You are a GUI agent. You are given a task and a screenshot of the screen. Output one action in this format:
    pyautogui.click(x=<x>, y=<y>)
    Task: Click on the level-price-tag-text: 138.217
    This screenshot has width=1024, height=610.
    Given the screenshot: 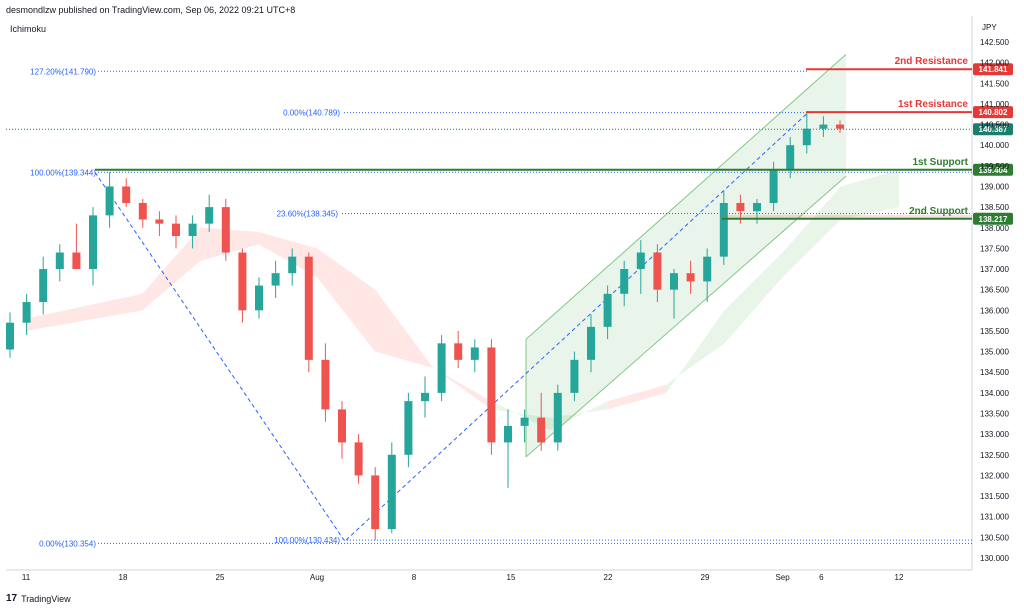 What is the action you would take?
    pyautogui.click(x=993, y=219)
    